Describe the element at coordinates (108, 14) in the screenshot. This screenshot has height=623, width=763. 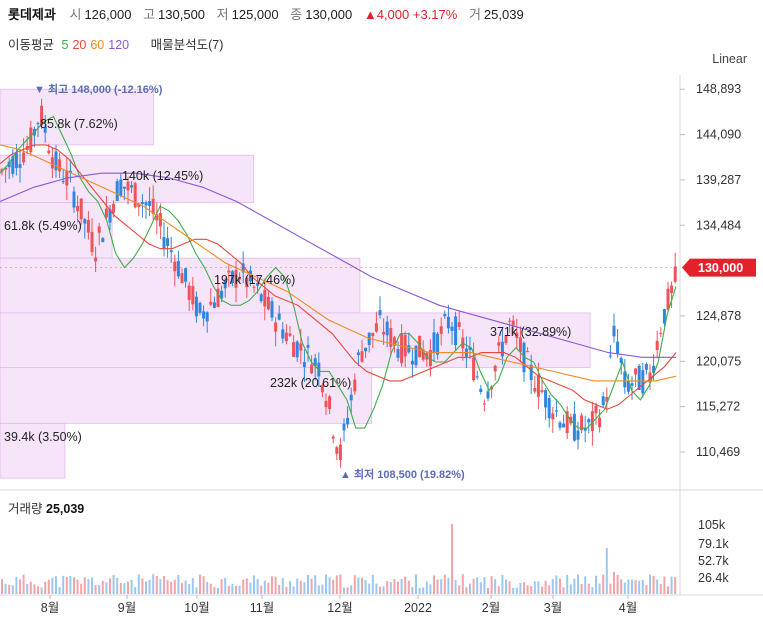
I see `open-price: 126,000` at that location.